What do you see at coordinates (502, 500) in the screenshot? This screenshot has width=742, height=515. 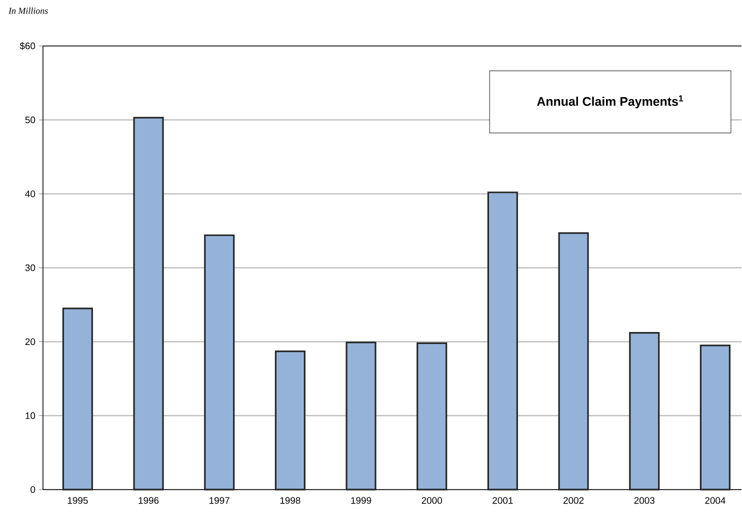 I see `x-tick-label: 2001` at bounding box center [502, 500].